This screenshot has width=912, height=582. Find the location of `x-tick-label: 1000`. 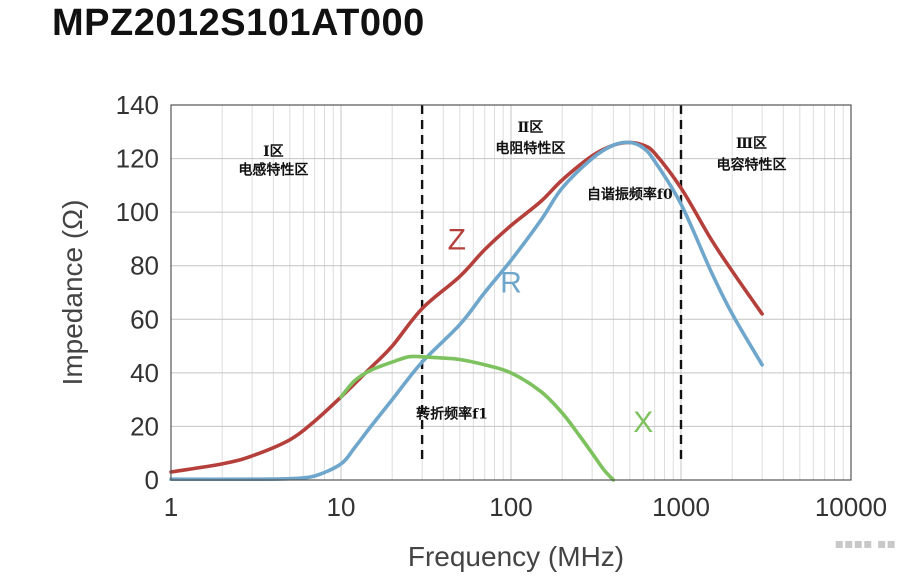

x-tick-label: 1000 is located at coordinates (681, 507).